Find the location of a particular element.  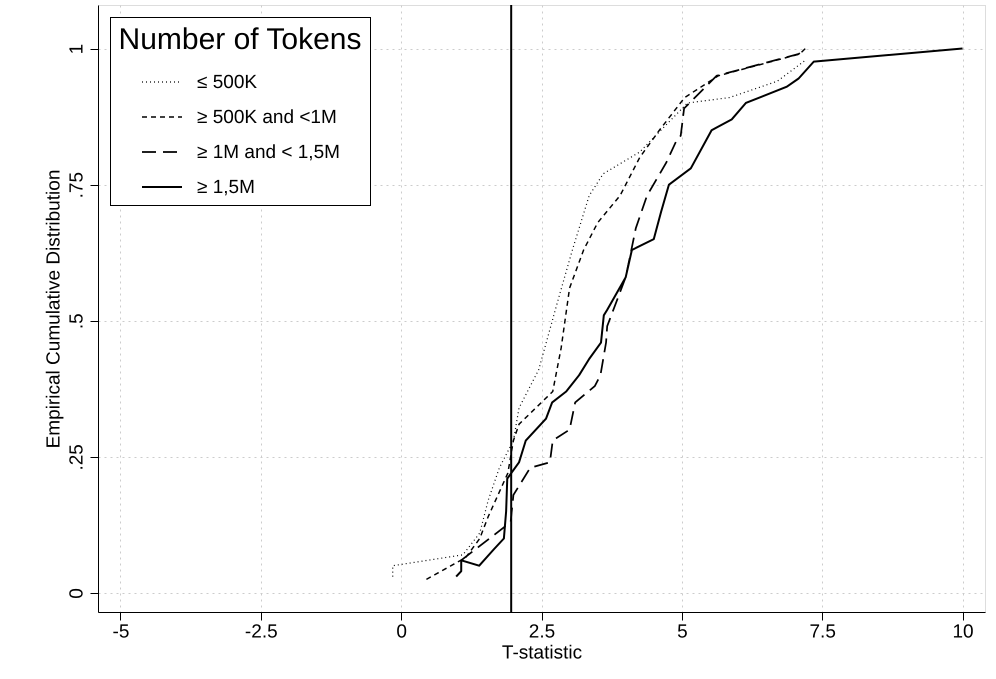

x-axis-title: T-statistic is located at coordinates (542, 653).